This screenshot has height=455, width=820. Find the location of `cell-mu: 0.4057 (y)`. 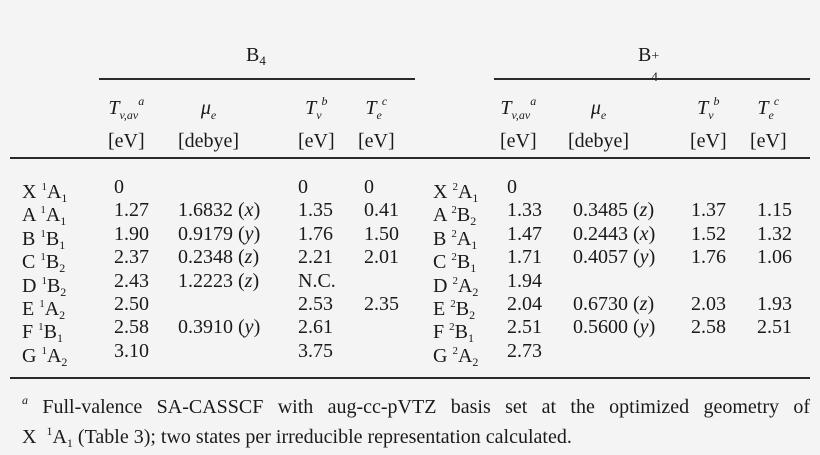

cell-mu: 0.4057 (y) is located at coordinates (614, 257).